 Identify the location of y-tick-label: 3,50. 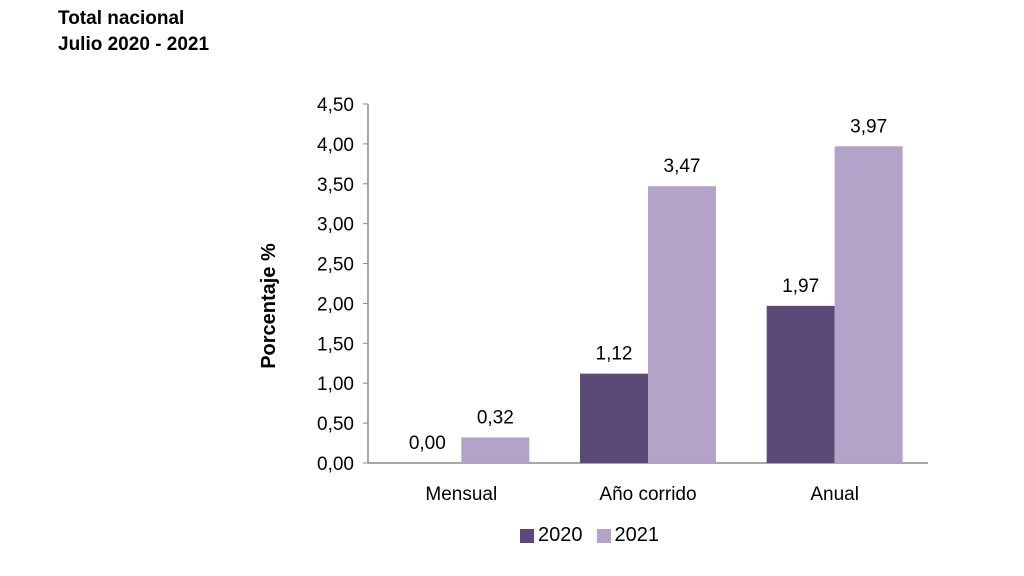
(335, 185).